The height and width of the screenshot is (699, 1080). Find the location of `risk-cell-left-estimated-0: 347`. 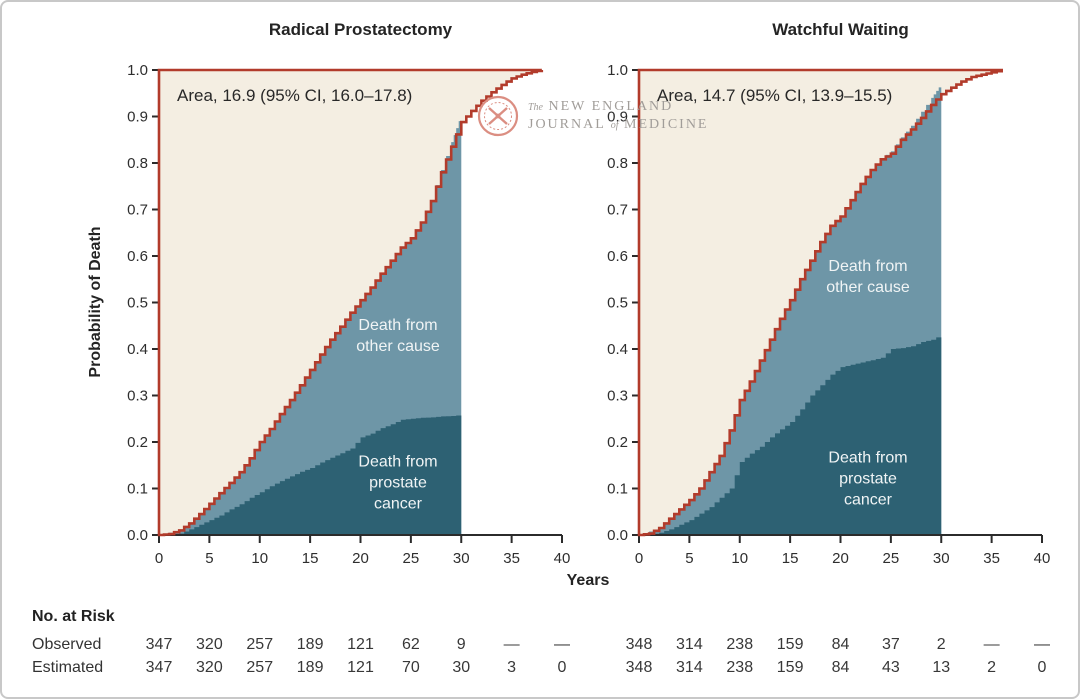

risk-cell-left-estimated-0: 347 is located at coordinates (159, 667).